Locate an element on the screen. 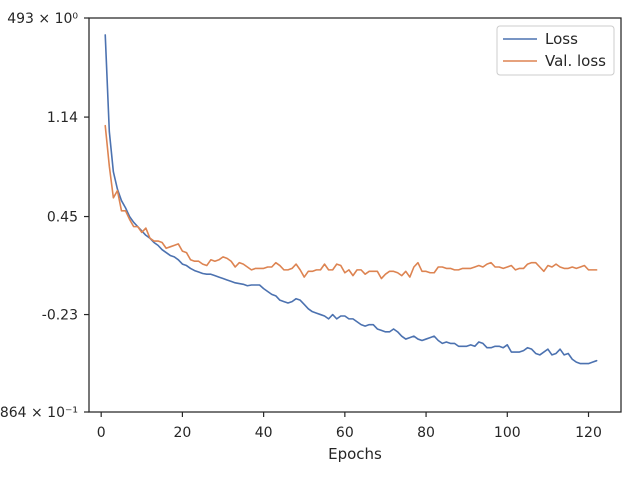 The image size is (640, 480). legend-label-loss: Loss is located at coordinates (561, 39).